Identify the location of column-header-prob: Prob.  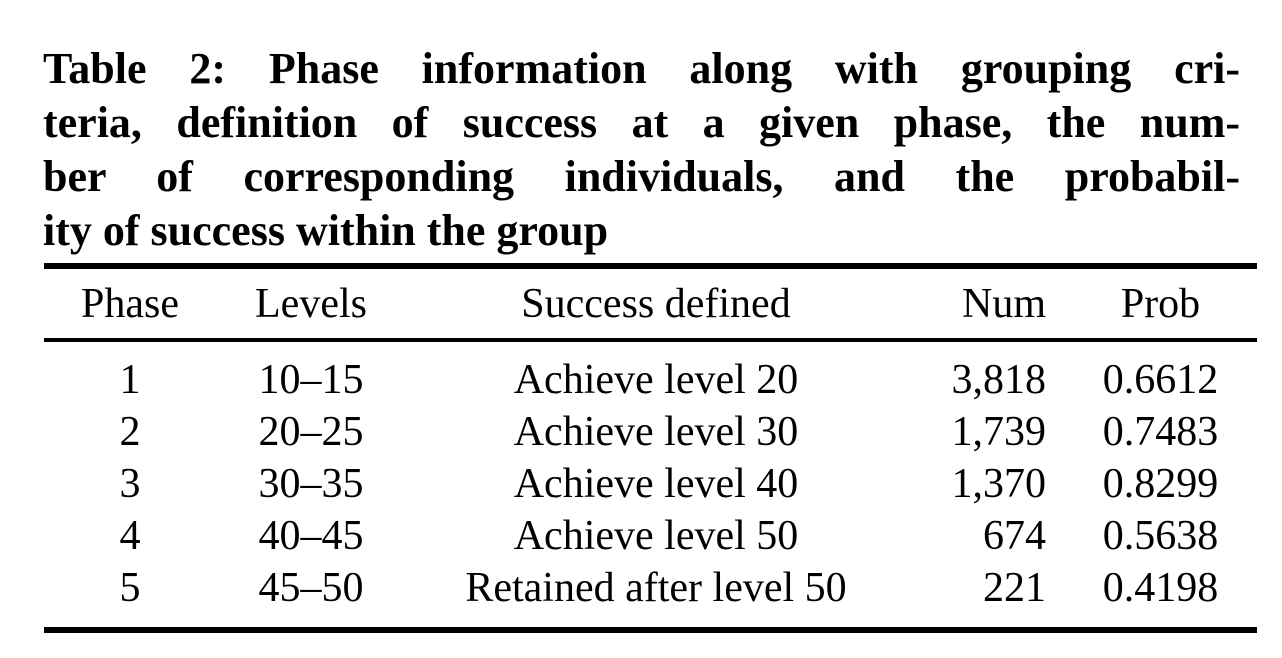
(1160, 303).